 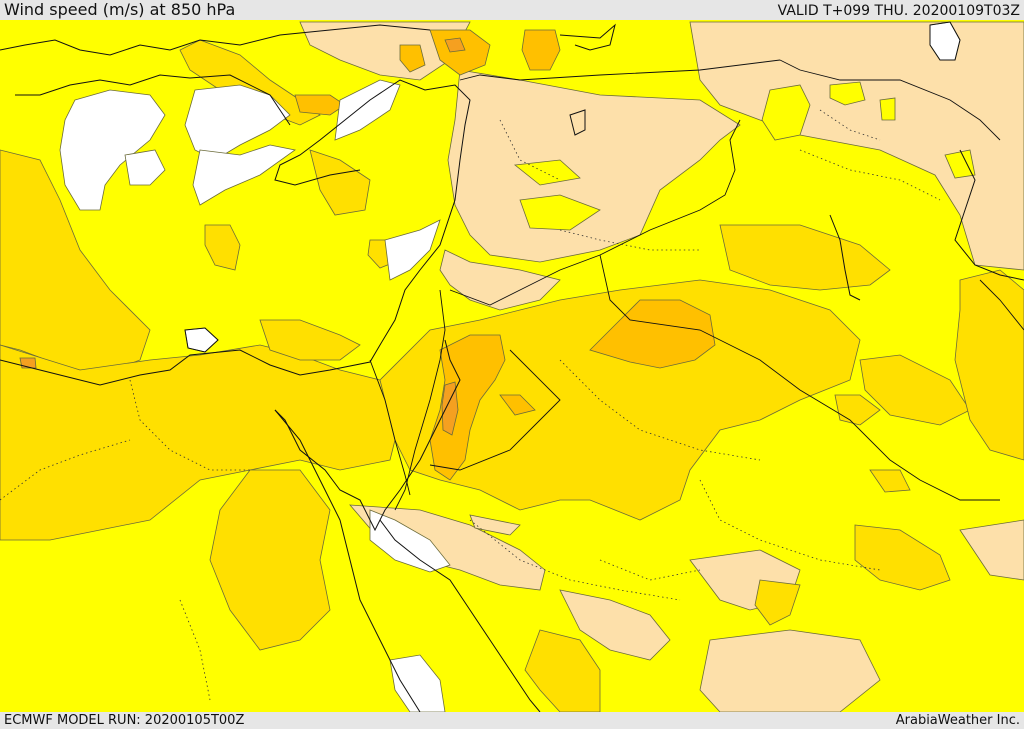 What do you see at coordinates (898, 11) in the screenshot?
I see `valid-time-label: VALID T+099 THU. 20200109T03Z` at bounding box center [898, 11].